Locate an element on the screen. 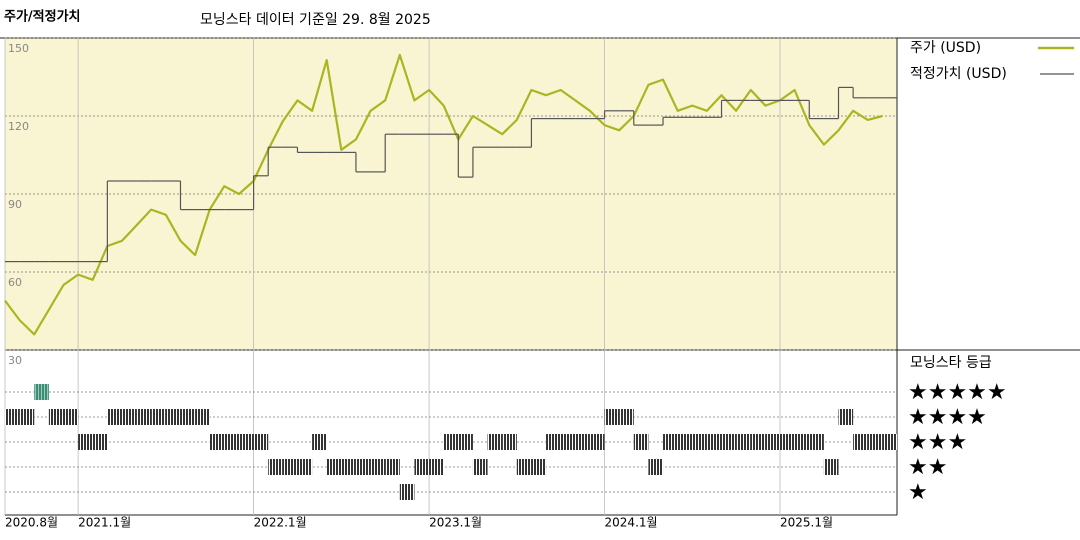  rating-level-label: ★★★★ is located at coordinates (947, 417).